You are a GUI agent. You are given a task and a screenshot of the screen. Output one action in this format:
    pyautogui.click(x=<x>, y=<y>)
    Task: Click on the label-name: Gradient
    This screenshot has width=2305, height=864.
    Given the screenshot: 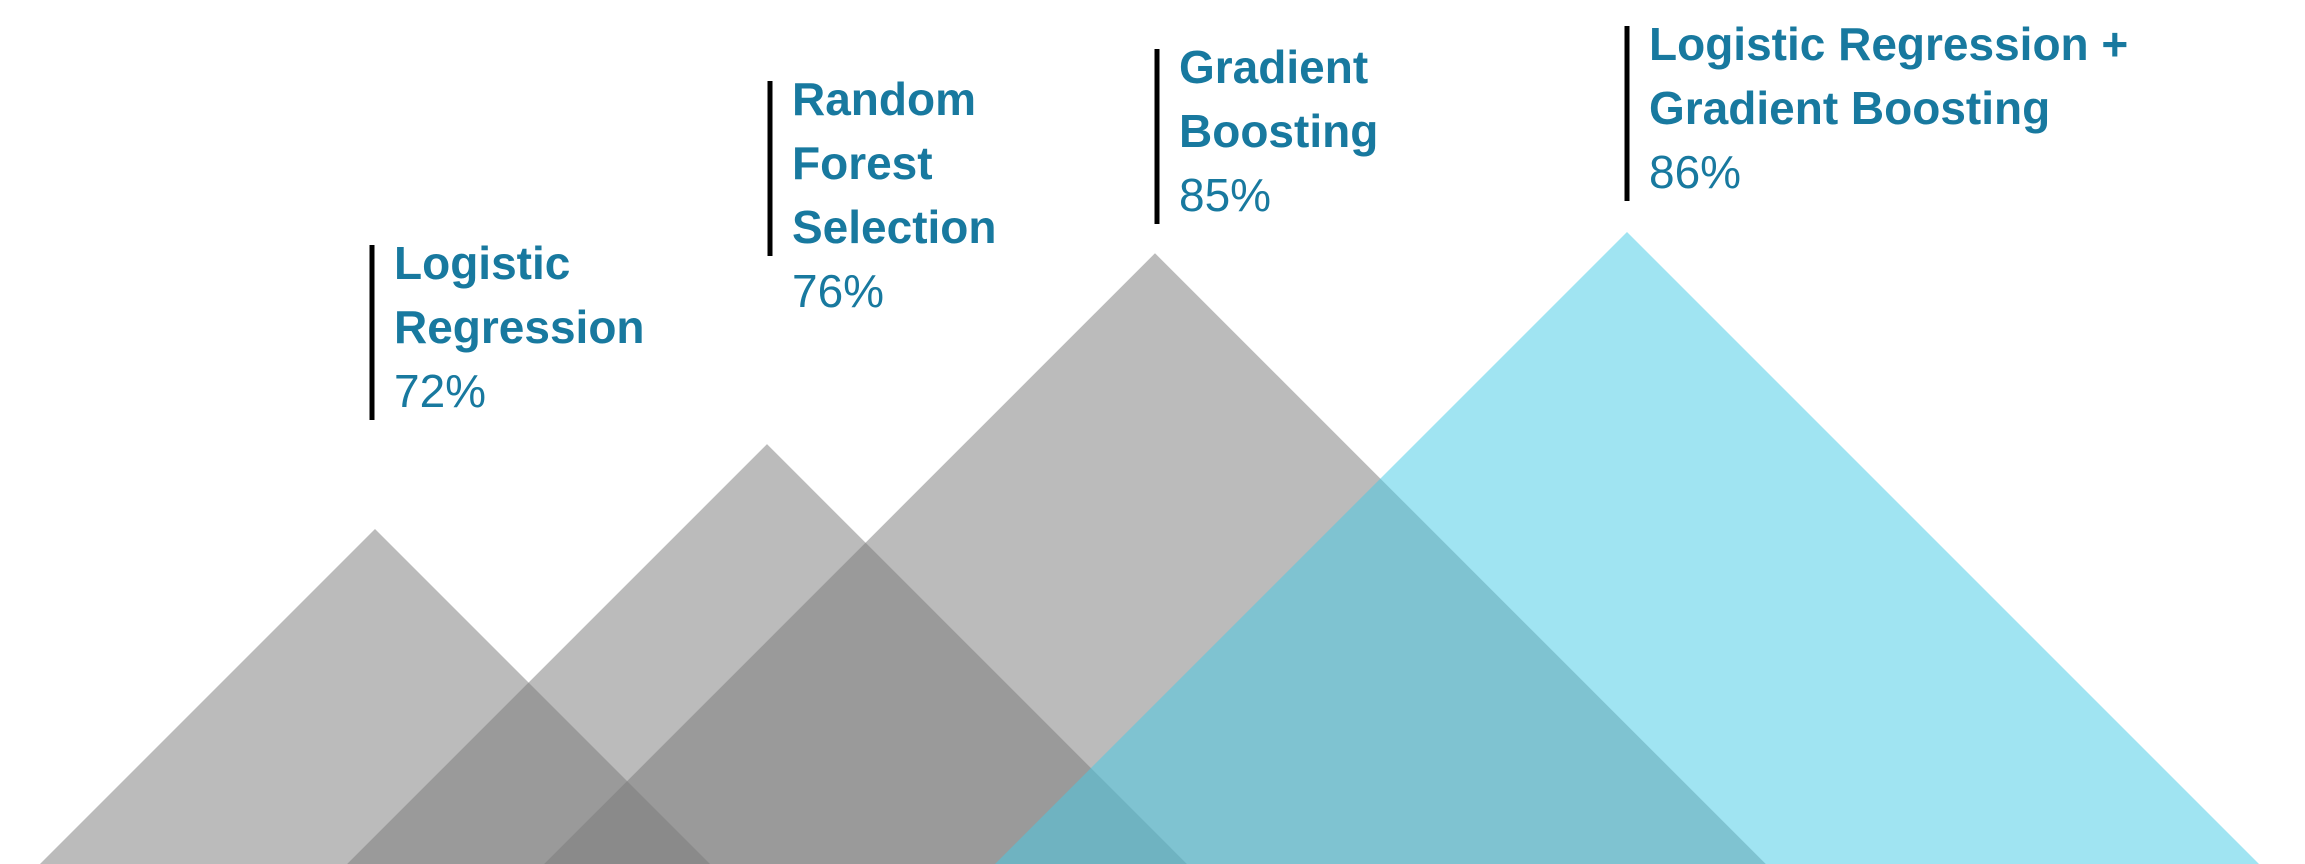 What is the action you would take?
    pyautogui.click(x=1273, y=67)
    